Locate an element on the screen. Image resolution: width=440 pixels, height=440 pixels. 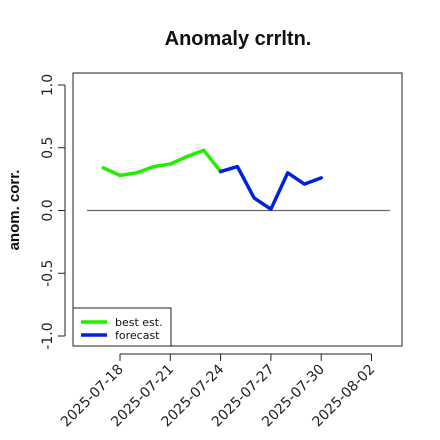
y-tick-label: -0.5 is located at coordinates (48, 273).